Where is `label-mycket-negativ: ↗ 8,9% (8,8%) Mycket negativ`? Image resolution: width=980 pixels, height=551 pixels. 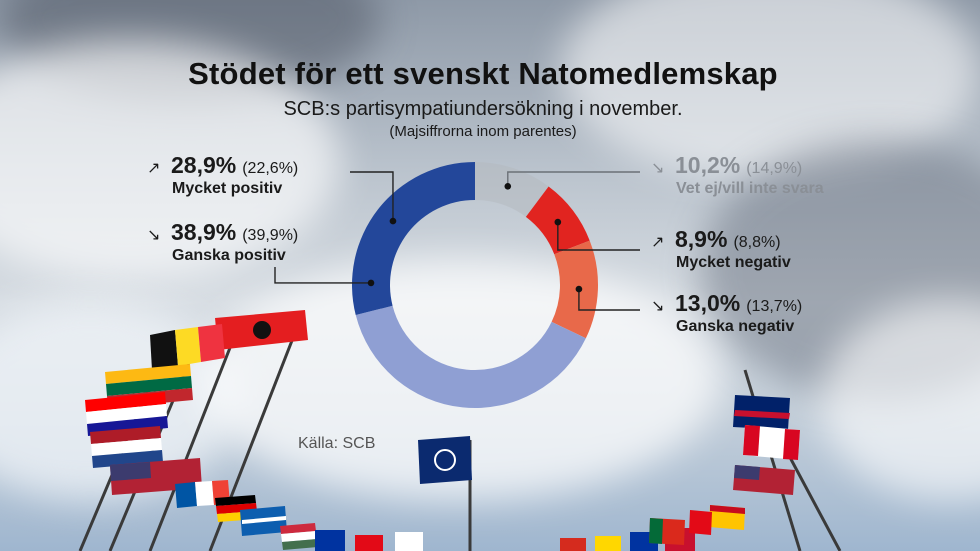
label-mycket-negativ: ↗ 8,9% (8,8%) Mycket negativ is located at coordinates (721, 249).